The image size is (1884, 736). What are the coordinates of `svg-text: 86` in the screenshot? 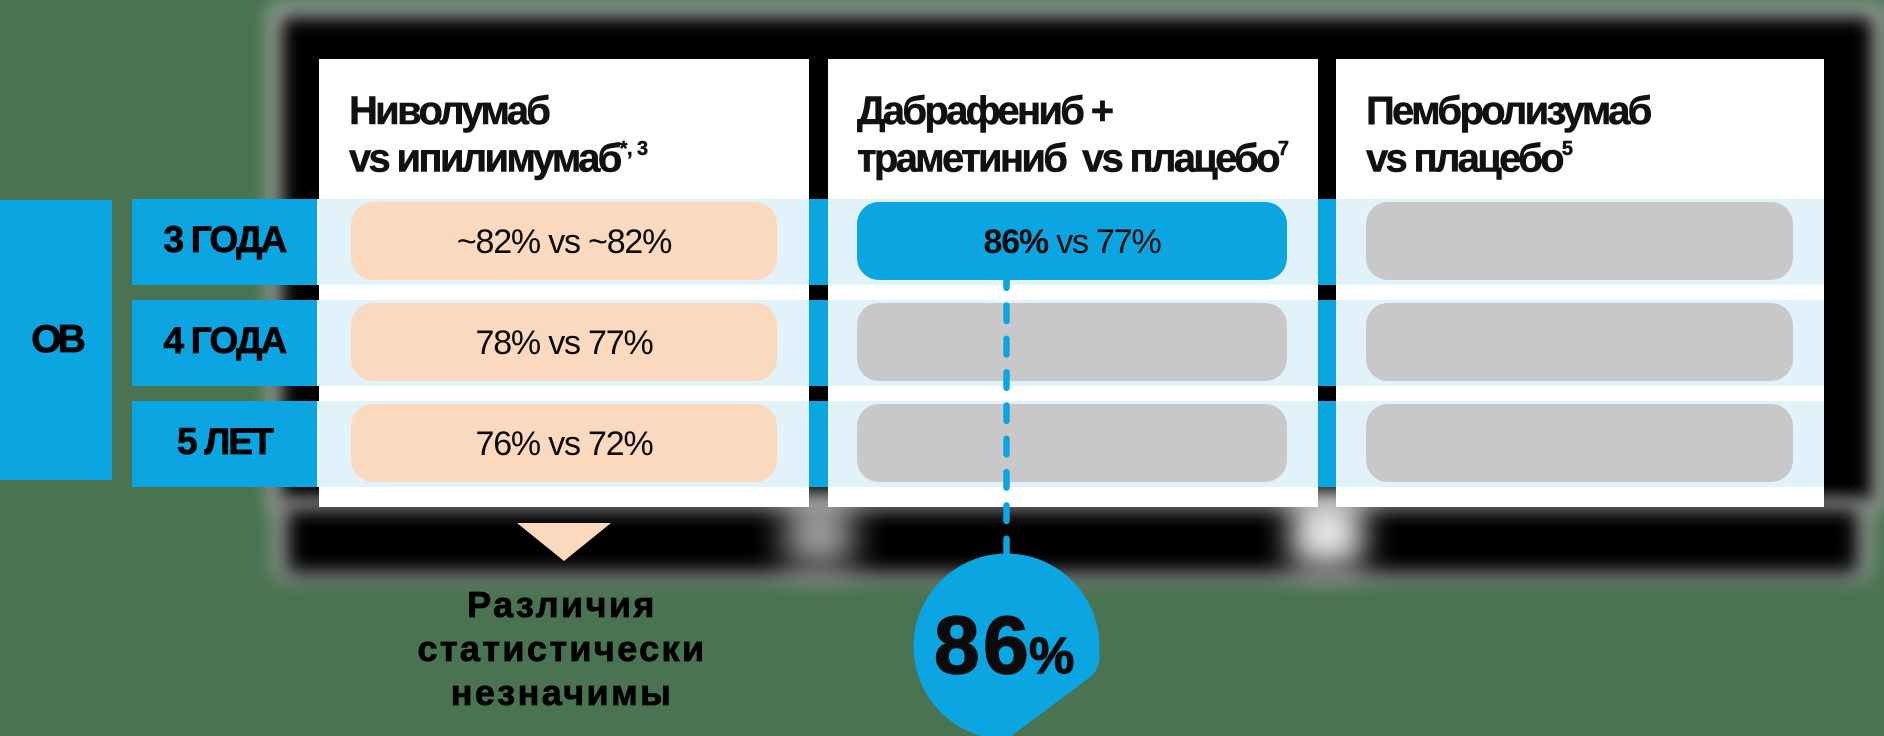 It's located at (983, 645).